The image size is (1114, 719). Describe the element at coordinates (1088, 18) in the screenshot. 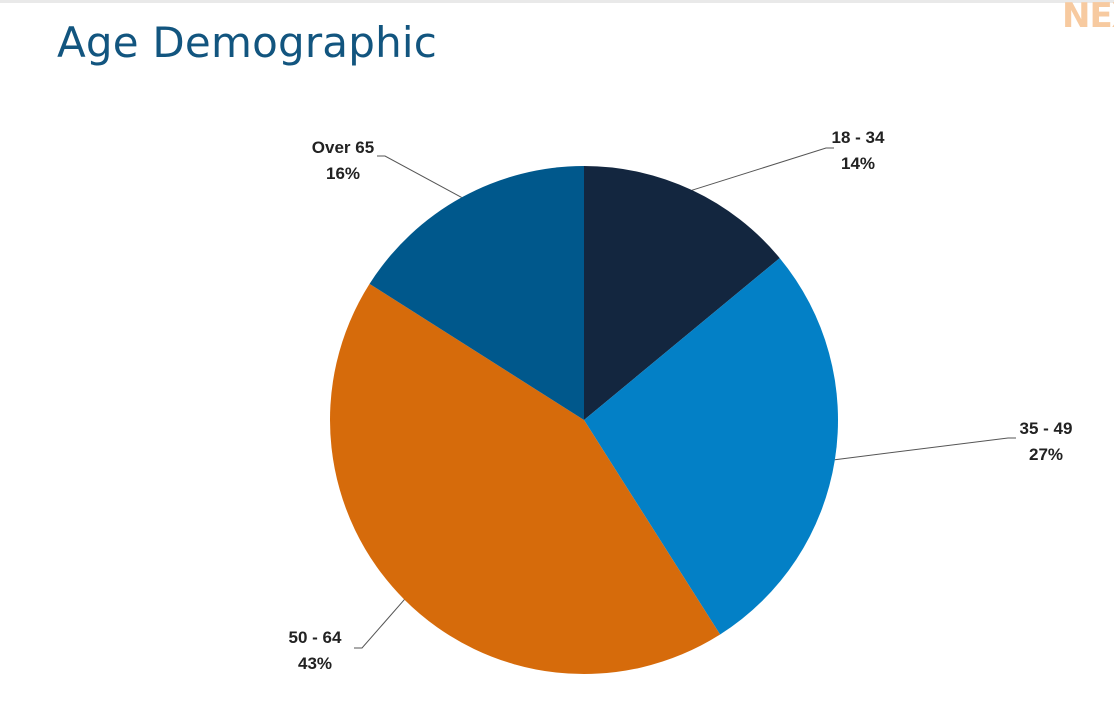

I see `brand-logo: NEX` at that location.